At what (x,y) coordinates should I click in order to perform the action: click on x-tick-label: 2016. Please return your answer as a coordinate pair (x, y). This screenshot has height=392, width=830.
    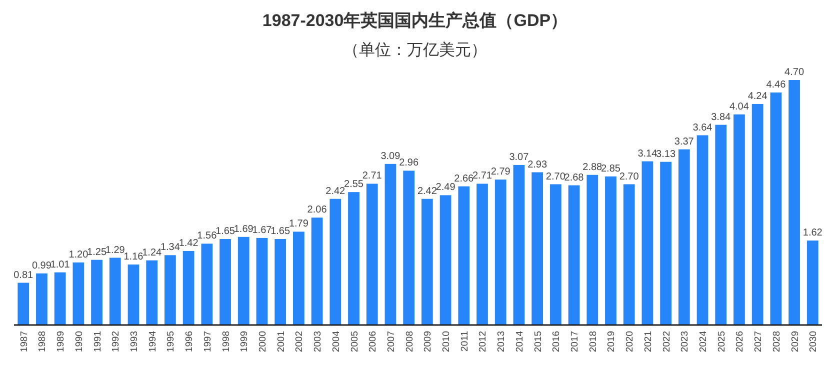
    Looking at the image, I should click on (556, 341).